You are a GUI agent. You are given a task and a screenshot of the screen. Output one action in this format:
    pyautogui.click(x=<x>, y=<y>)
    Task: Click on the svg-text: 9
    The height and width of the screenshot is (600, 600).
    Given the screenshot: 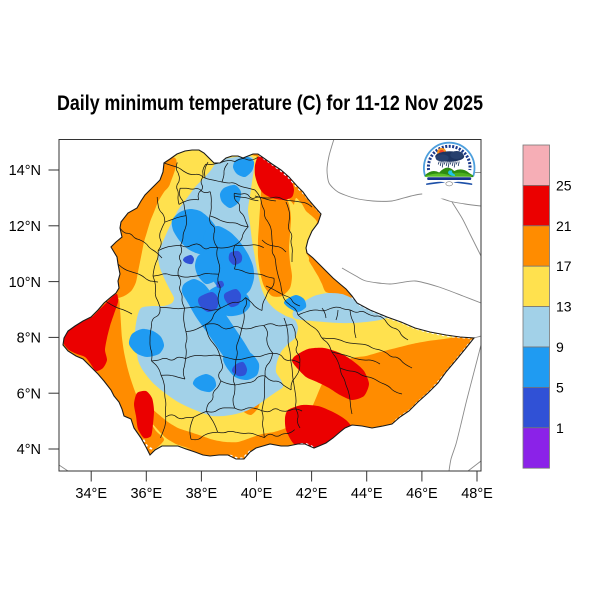 What is the action you would take?
    pyautogui.click(x=560, y=347)
    